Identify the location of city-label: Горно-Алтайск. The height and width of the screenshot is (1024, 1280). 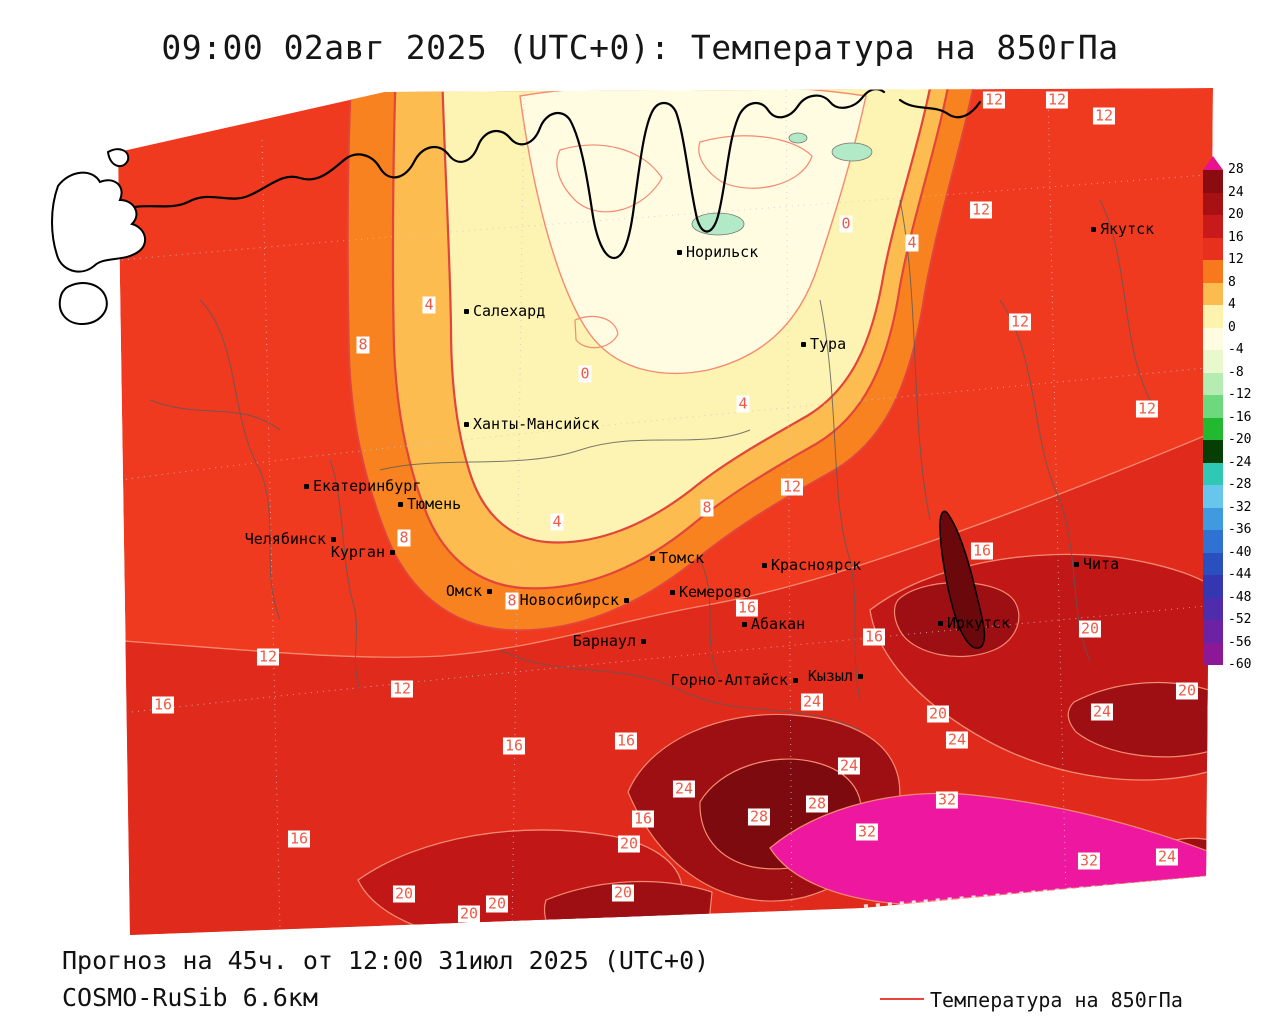
(729, 680).